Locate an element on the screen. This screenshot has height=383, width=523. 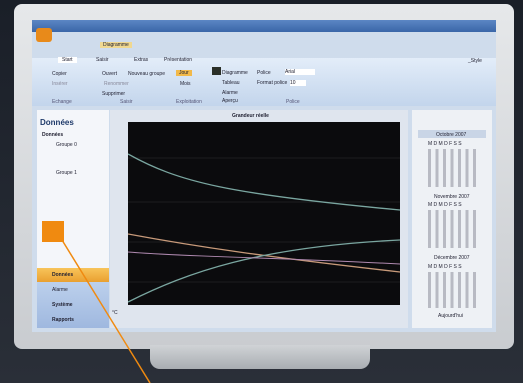
title-bar is located at coordinates (264, 26).